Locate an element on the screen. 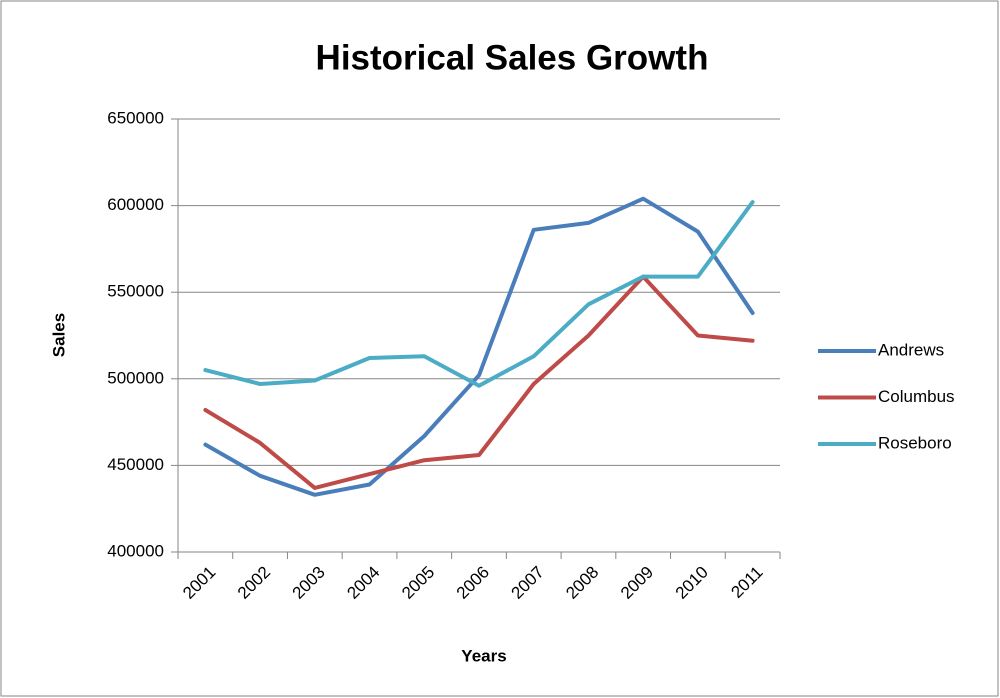 This screenshot has width=1000, height=698. legend-label: Columbus is located at coordinates (916, 396).